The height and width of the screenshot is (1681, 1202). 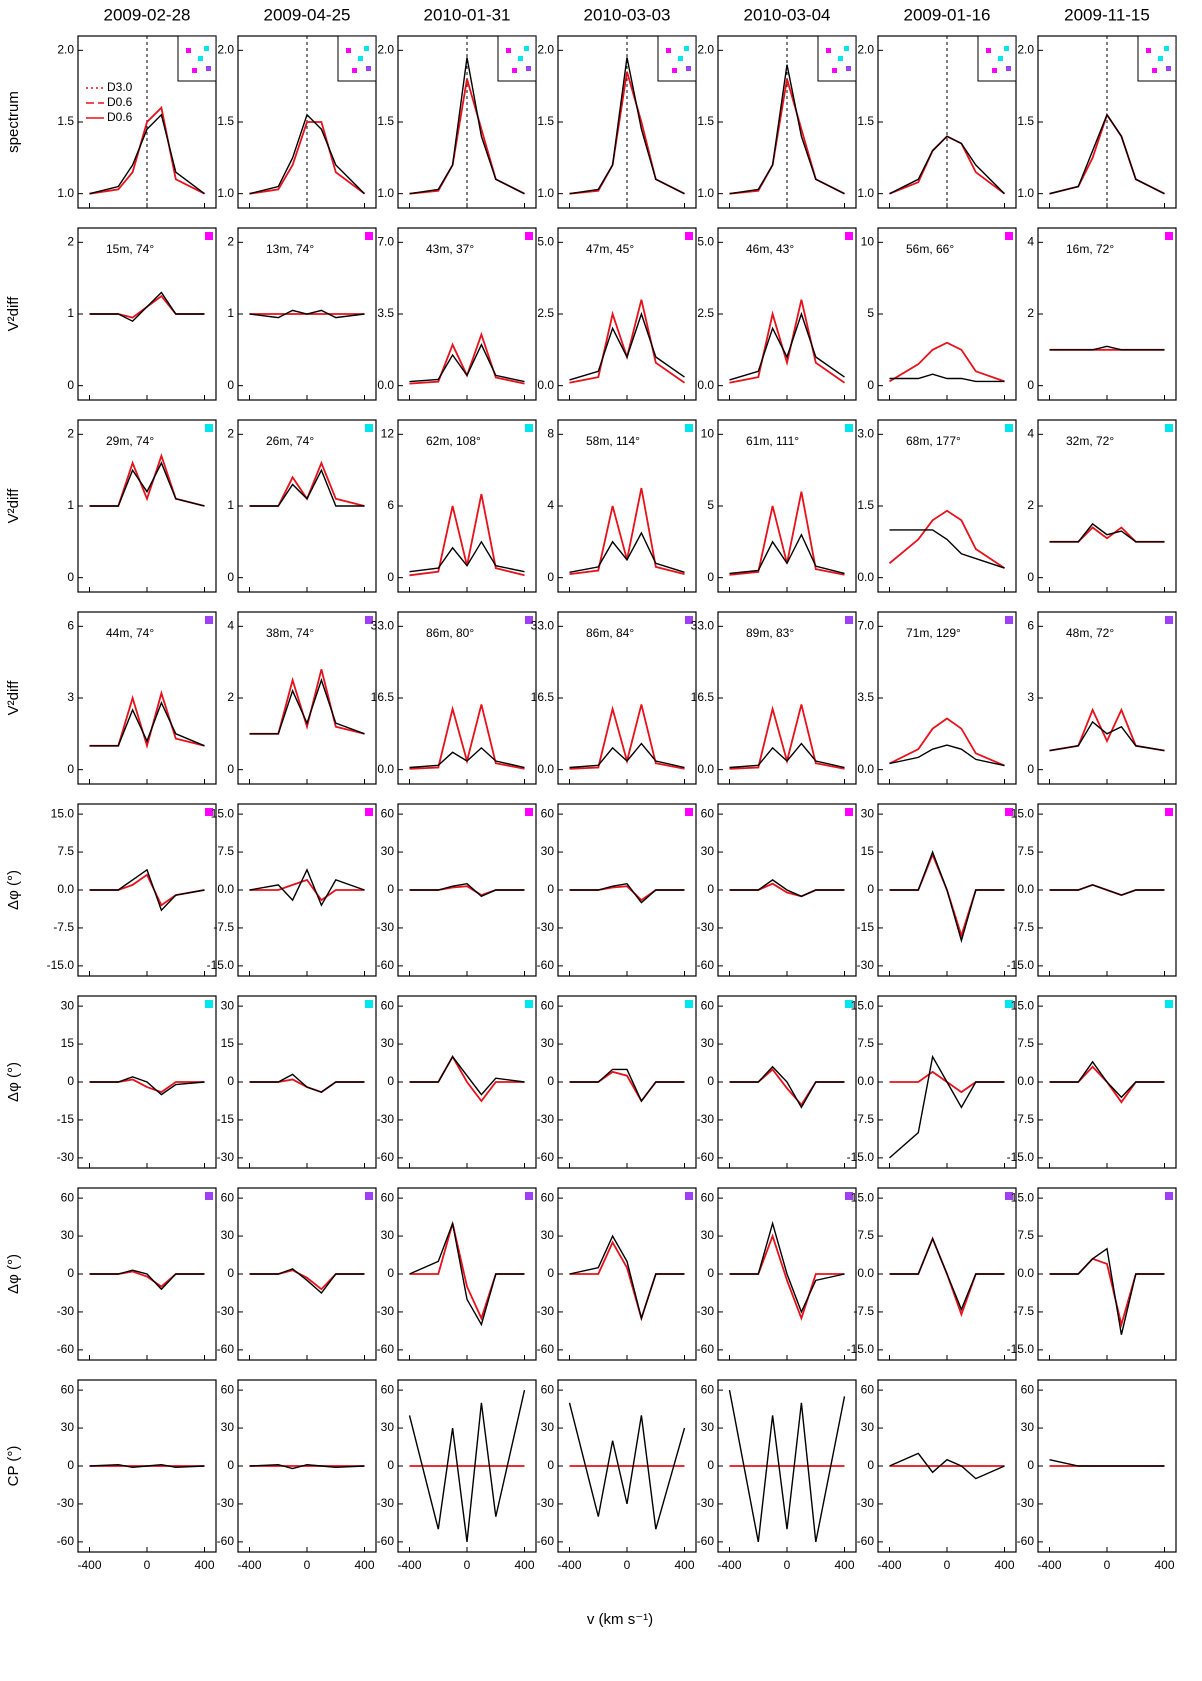 What do you see at coordinates (130, 249) in the screenshot?
I see `annotation: 15m, 74°` at bounding box center [130, 249].